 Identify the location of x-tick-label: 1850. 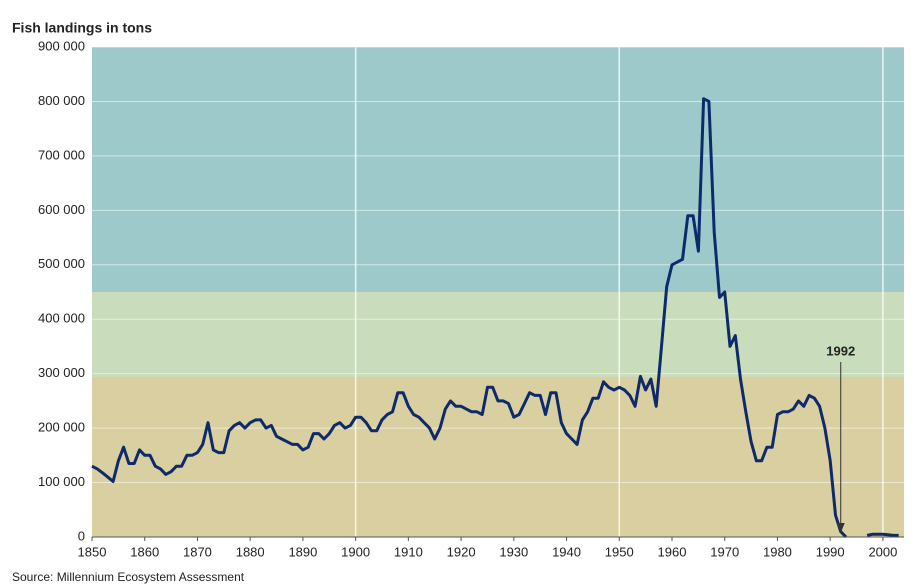
(92, 551).